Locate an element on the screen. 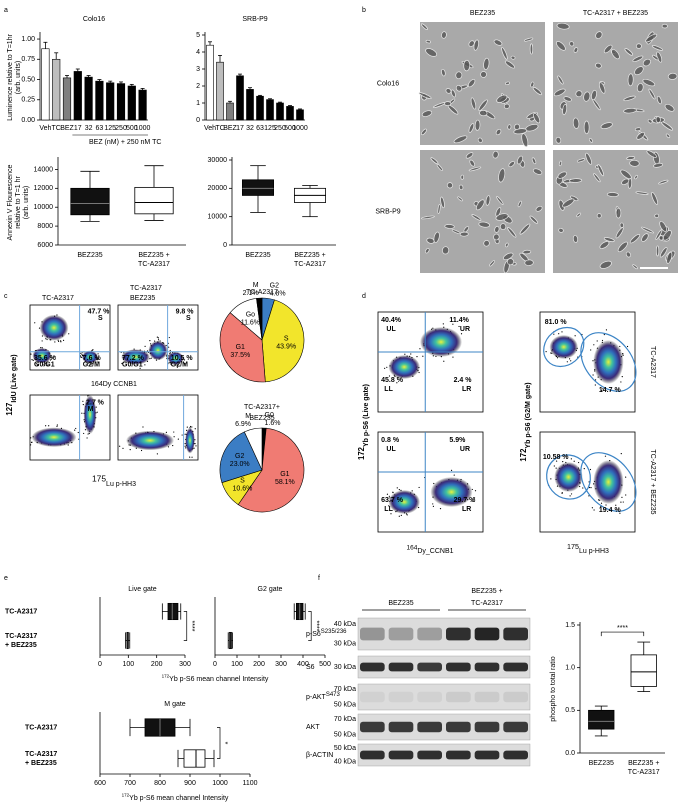  x-tick-label: 125 is located at coordinates (270, 128).